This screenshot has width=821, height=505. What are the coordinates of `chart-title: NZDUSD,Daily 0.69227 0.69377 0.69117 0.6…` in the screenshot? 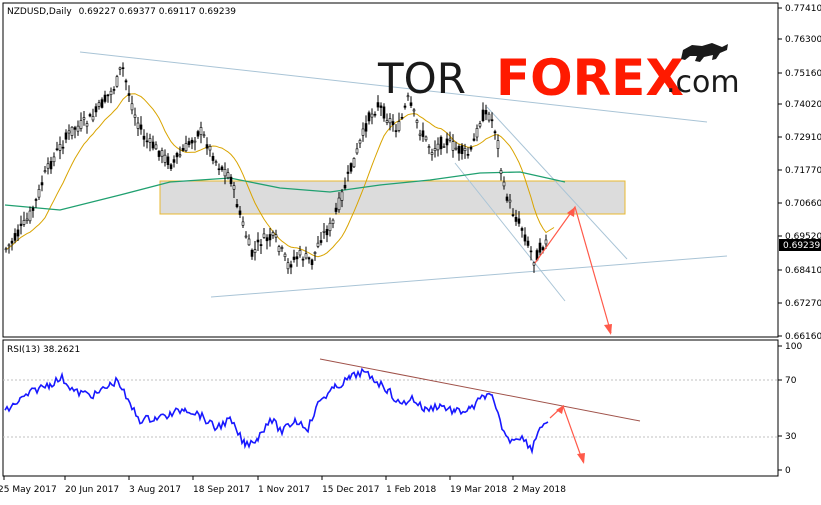 It's located at (121, 12).